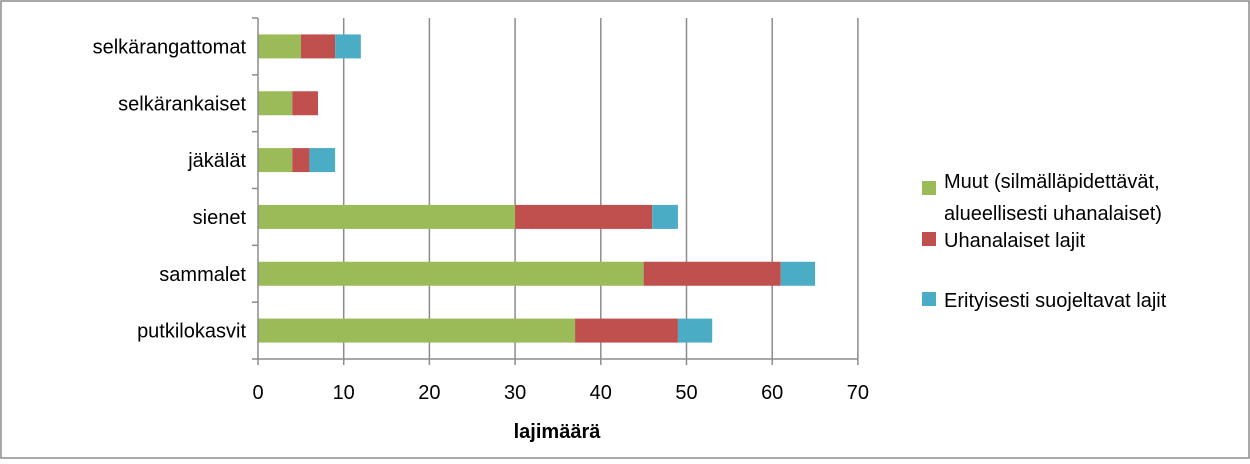  What do you see at coordinates (601, 393) in the screenshot?
I see `x-tick-label: 40` at bounding box center [601, 393].